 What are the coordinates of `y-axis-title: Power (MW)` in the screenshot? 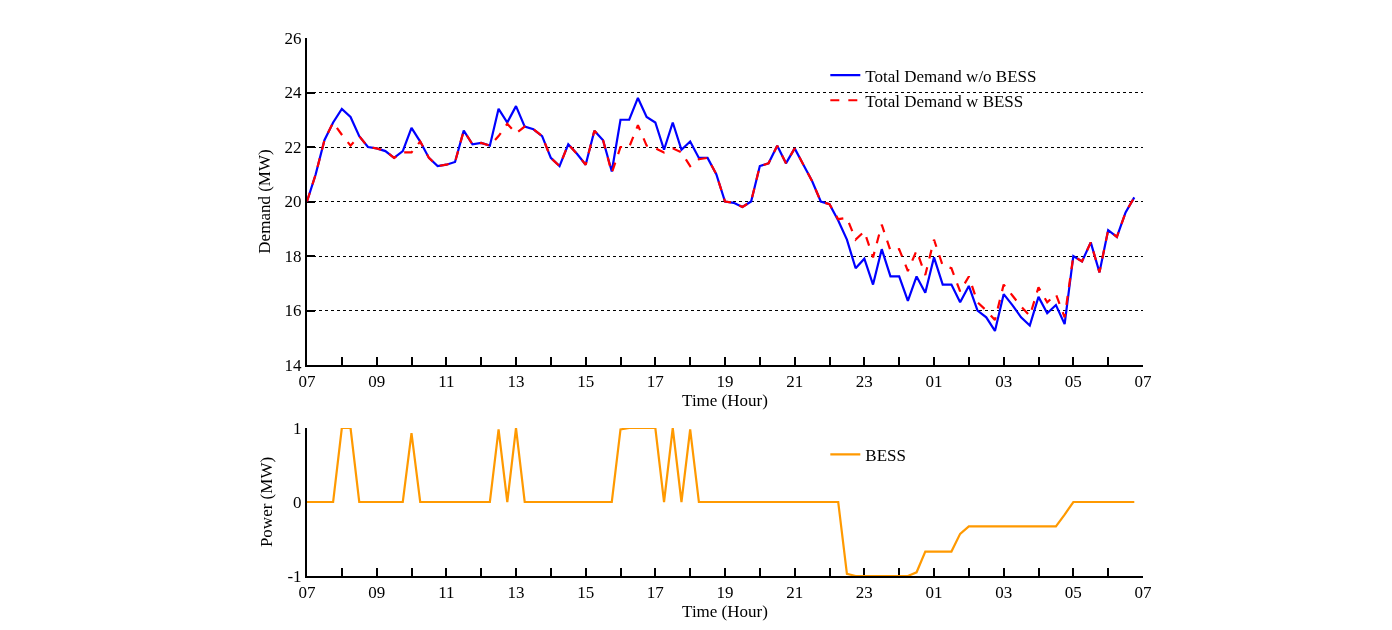 It's located at (267, 502).